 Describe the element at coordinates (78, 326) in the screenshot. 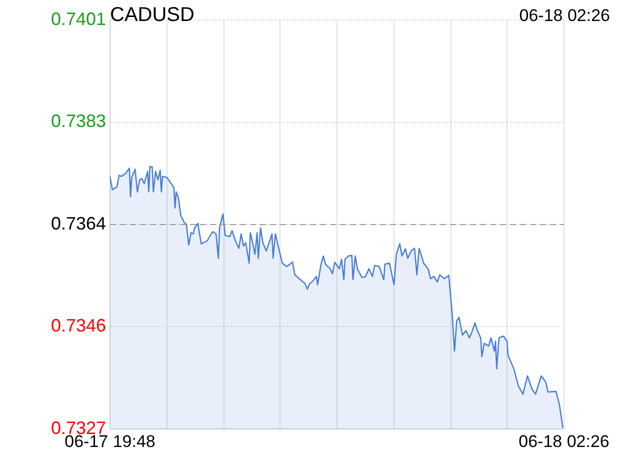

I see `y-tick-label: 0.7346` at that location.